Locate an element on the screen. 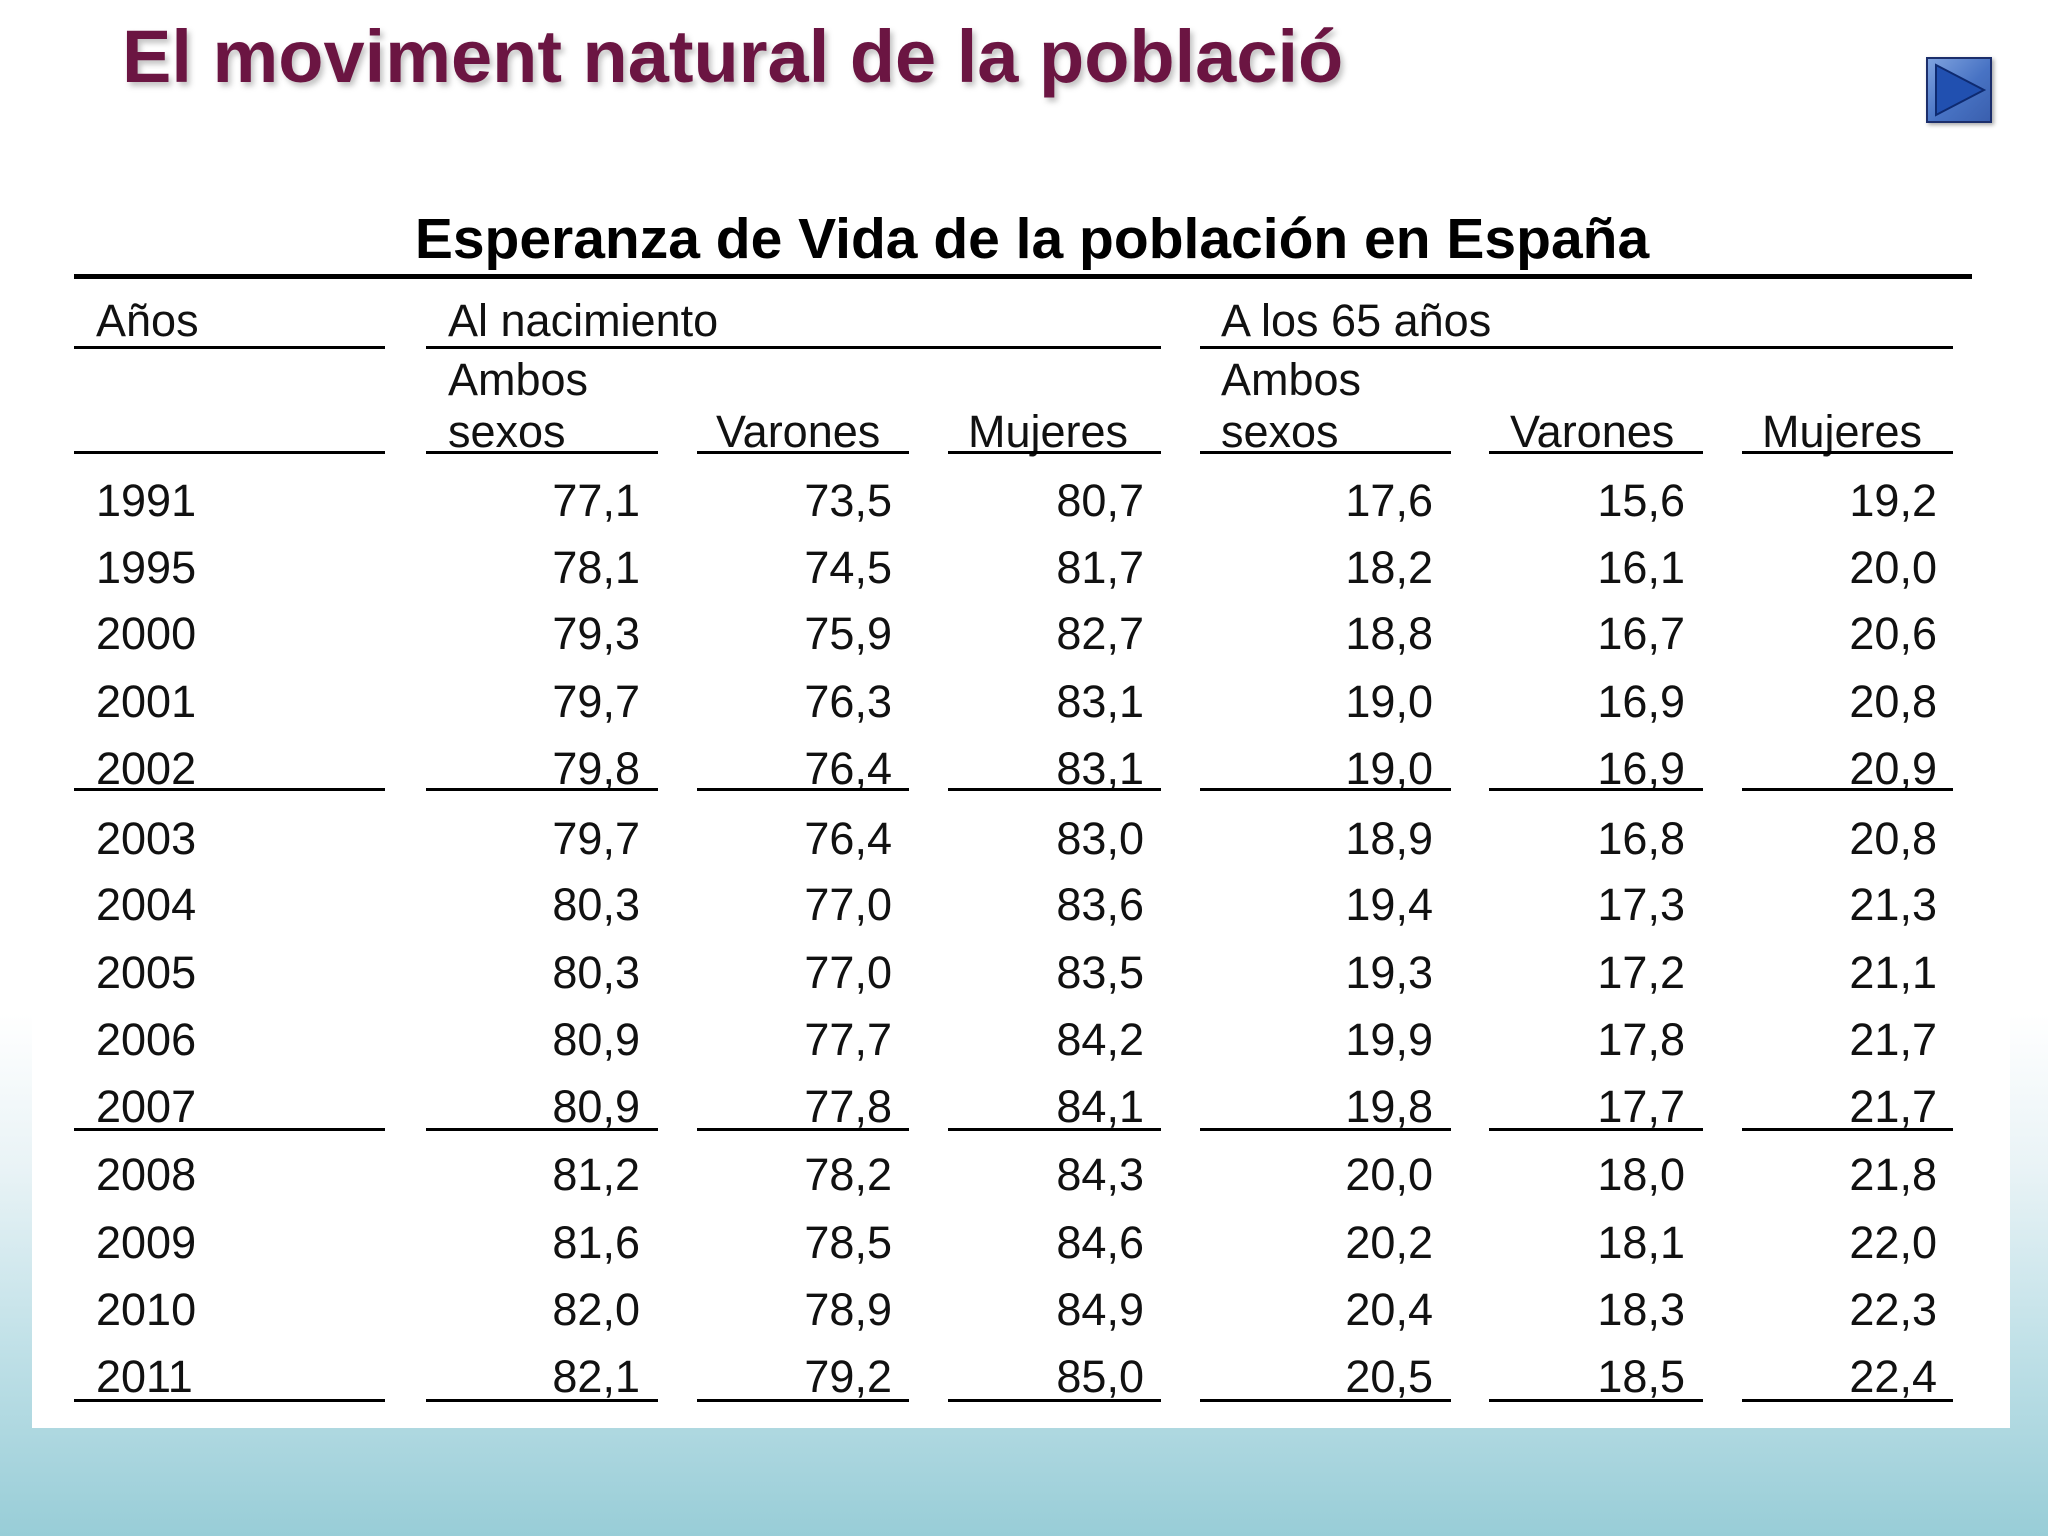 Image resolution: width=2048 pixels, height=1536 pixels. cell-2002-2: 83,1 is located at coordinates (1100, 768).